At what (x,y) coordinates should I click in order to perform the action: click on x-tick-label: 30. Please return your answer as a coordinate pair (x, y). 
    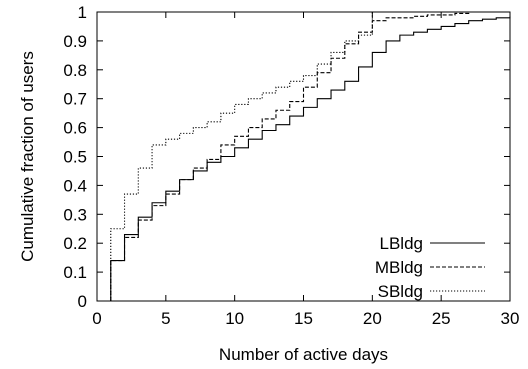
    Looking at the image, I should click on (510, 318).